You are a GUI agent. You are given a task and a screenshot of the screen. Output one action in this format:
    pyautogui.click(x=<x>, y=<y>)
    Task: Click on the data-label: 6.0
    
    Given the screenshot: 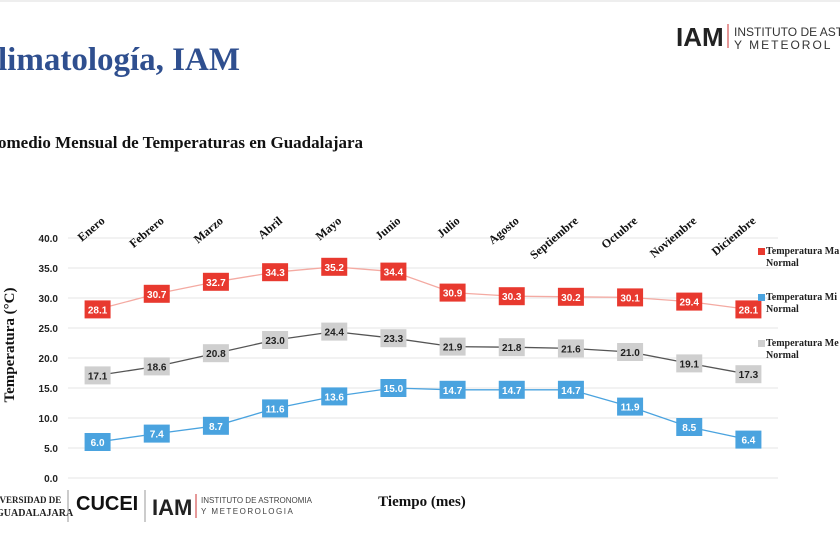 What is the action you would take?
    pyautogui.click(x=98, y=443)
    